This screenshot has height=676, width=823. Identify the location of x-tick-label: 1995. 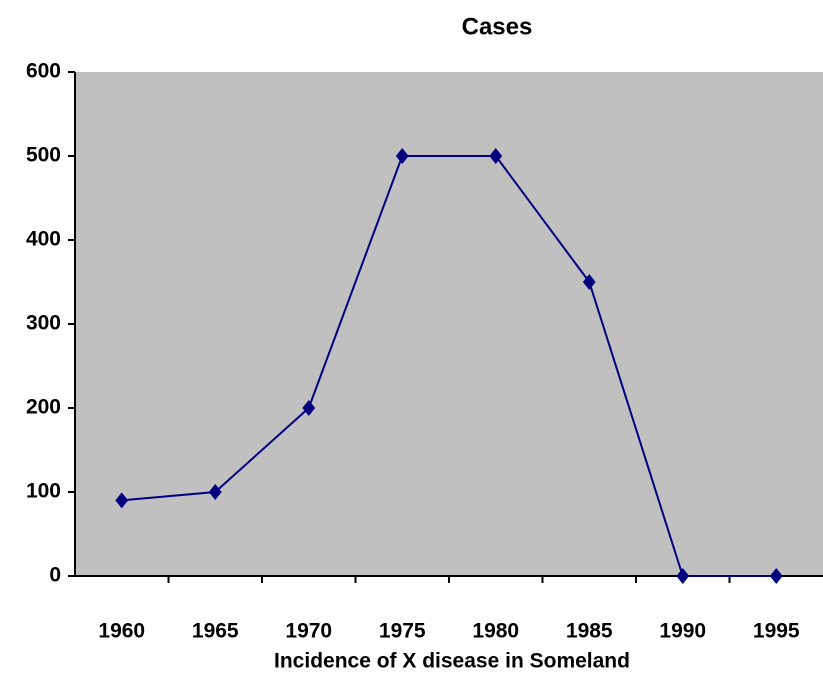
(776, 631).